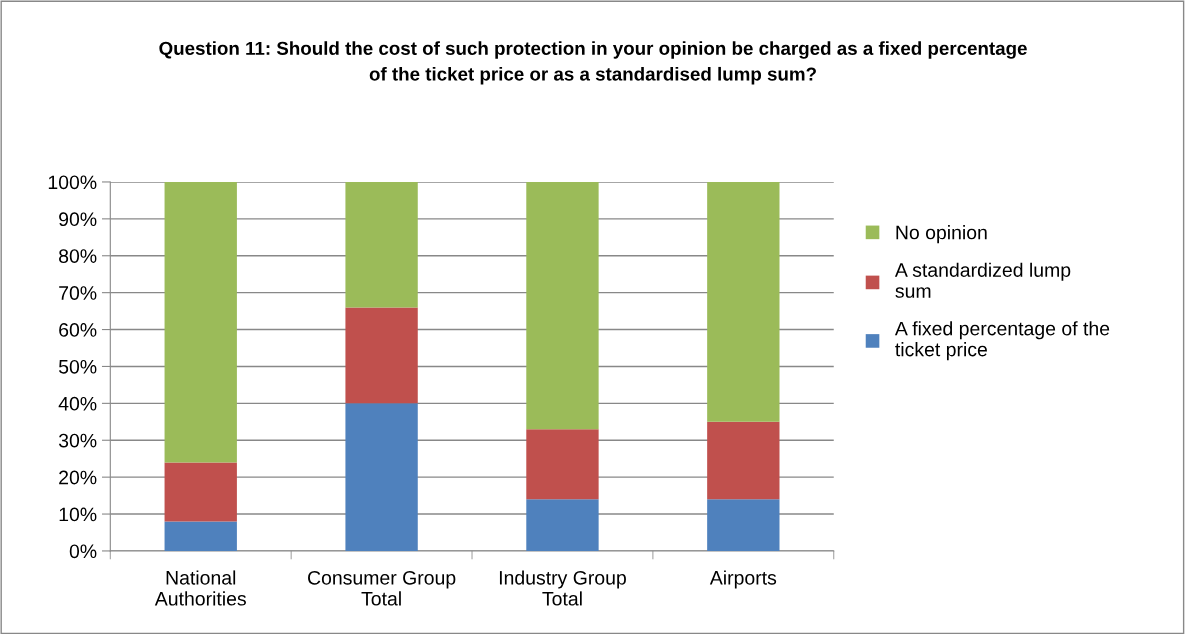 The height and width of the screenshot is (634, 1186). What do you see at coordinates (593, 63) in the screenshot?
I see `chart-title: Question 11: Should the cost of such protection in your opinion be charged as a fixed percentage of the ticket price or as a standardised lump sum?` at bounding box center [593, 63].